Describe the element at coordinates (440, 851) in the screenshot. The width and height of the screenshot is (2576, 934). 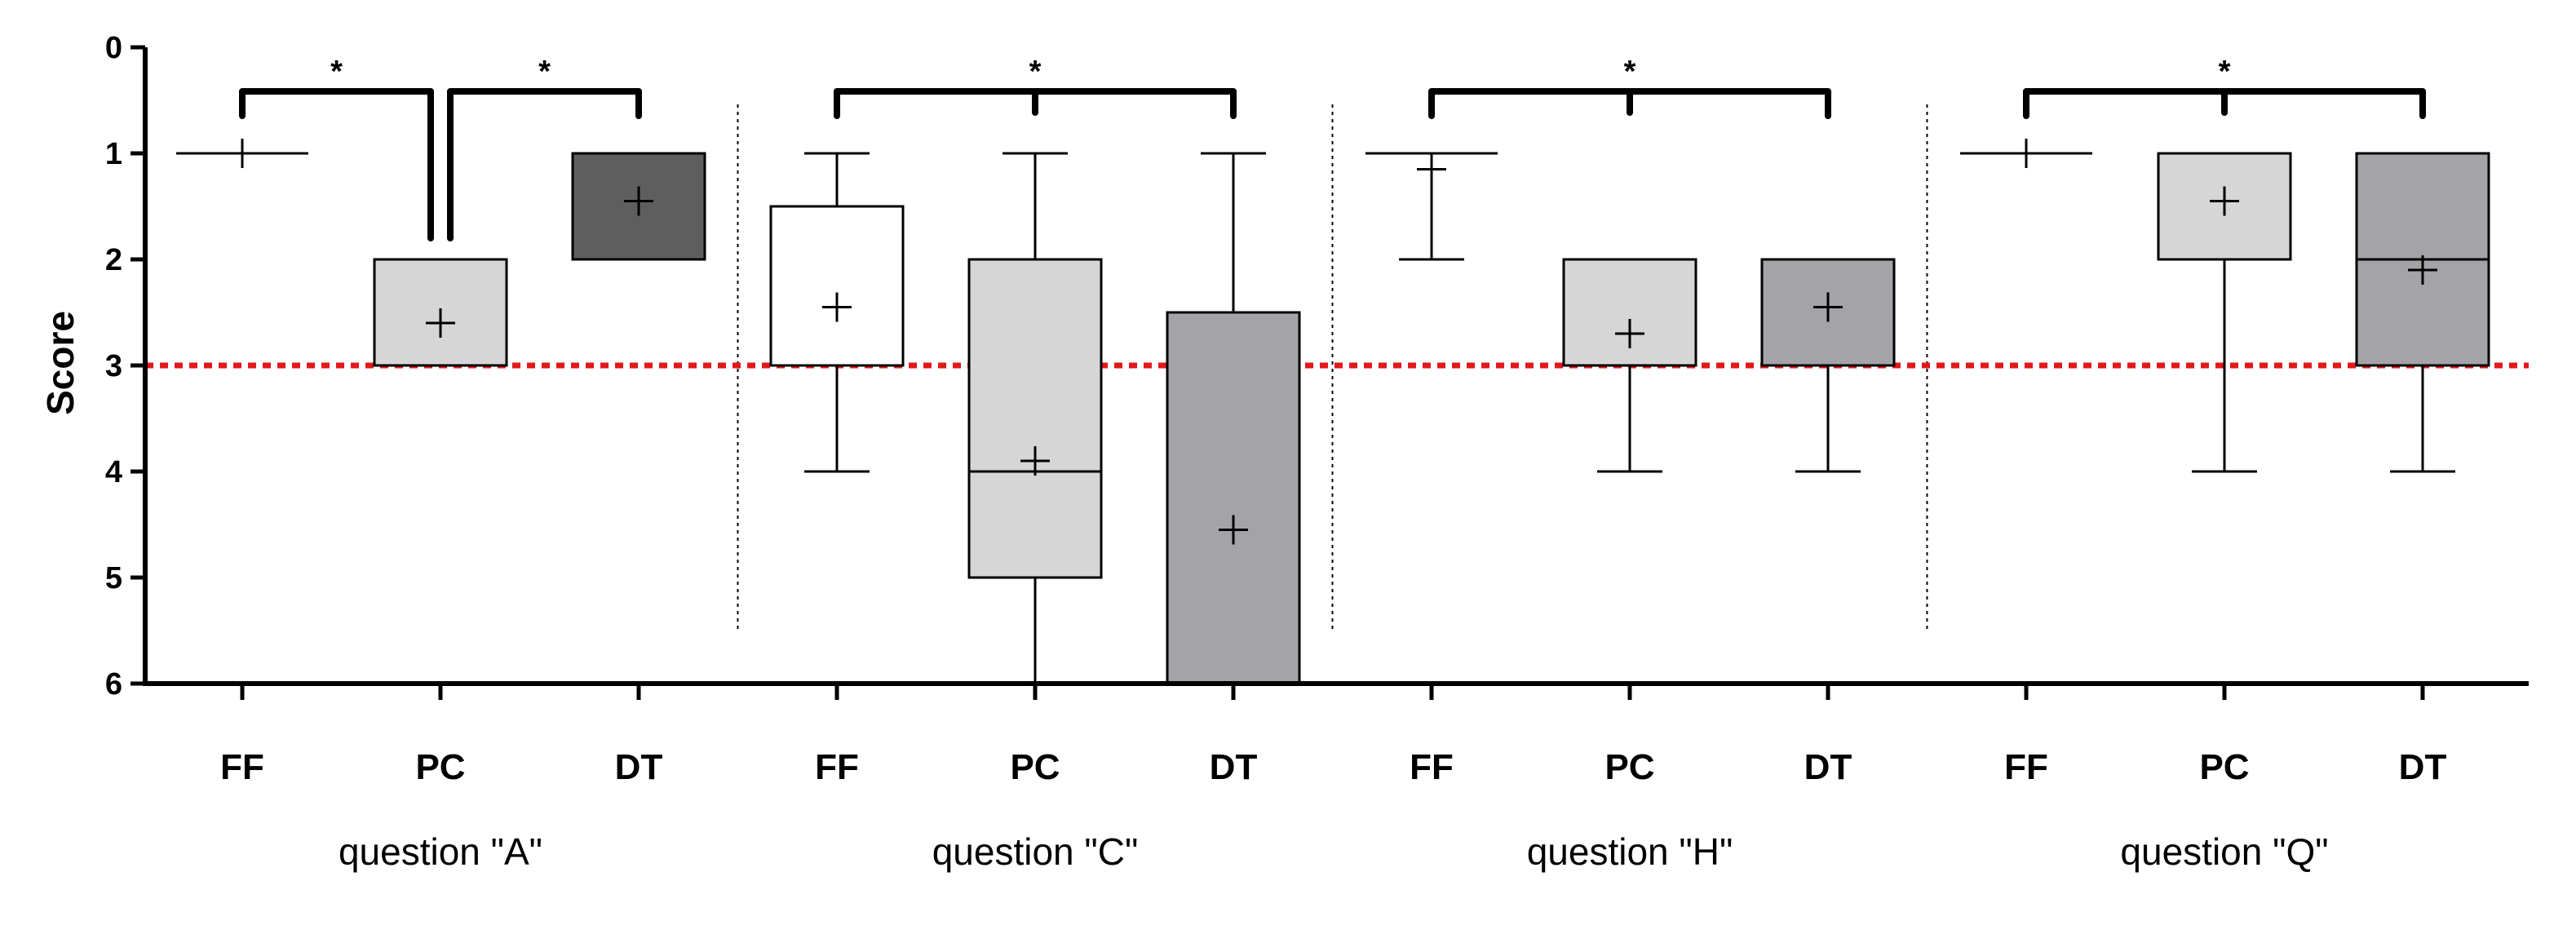
I see `group-label: question "A"` at that location.